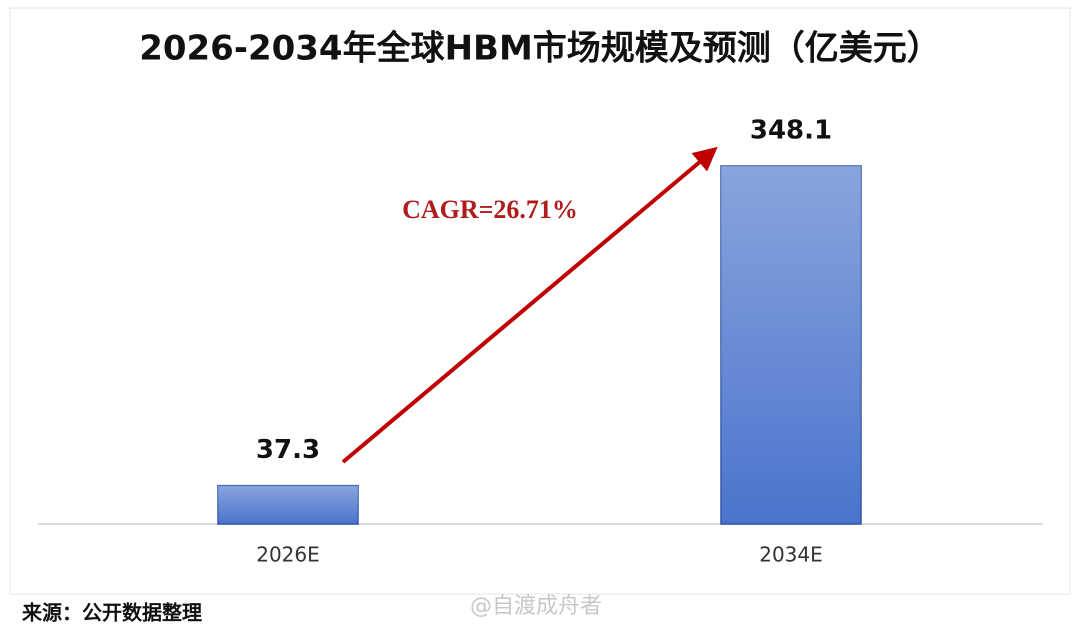 The height and width of the screenshot is (634, 1080). What do you see at coordinates (111, 613) in the screenshot?
I see `source-note: 来源：公开数据整理` at bounding box center [111, 613].